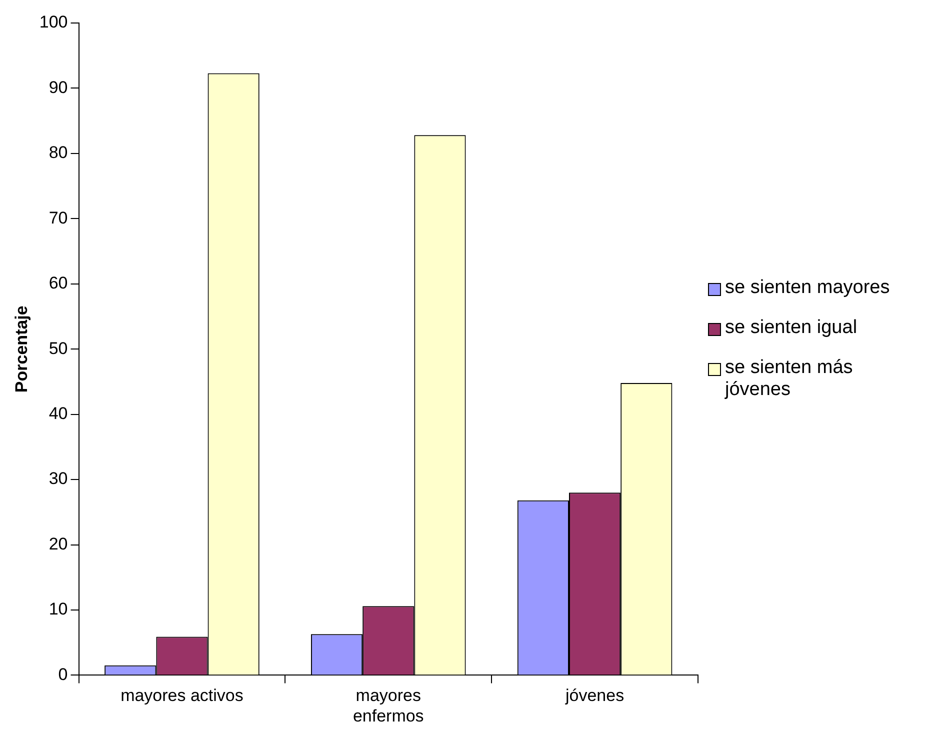 The width and height of the screenshot is (926, 738). Describe the element at coordinates (789, 379) in the screenshot. I see `legend-label: se sienten más jóvenes` at that location.